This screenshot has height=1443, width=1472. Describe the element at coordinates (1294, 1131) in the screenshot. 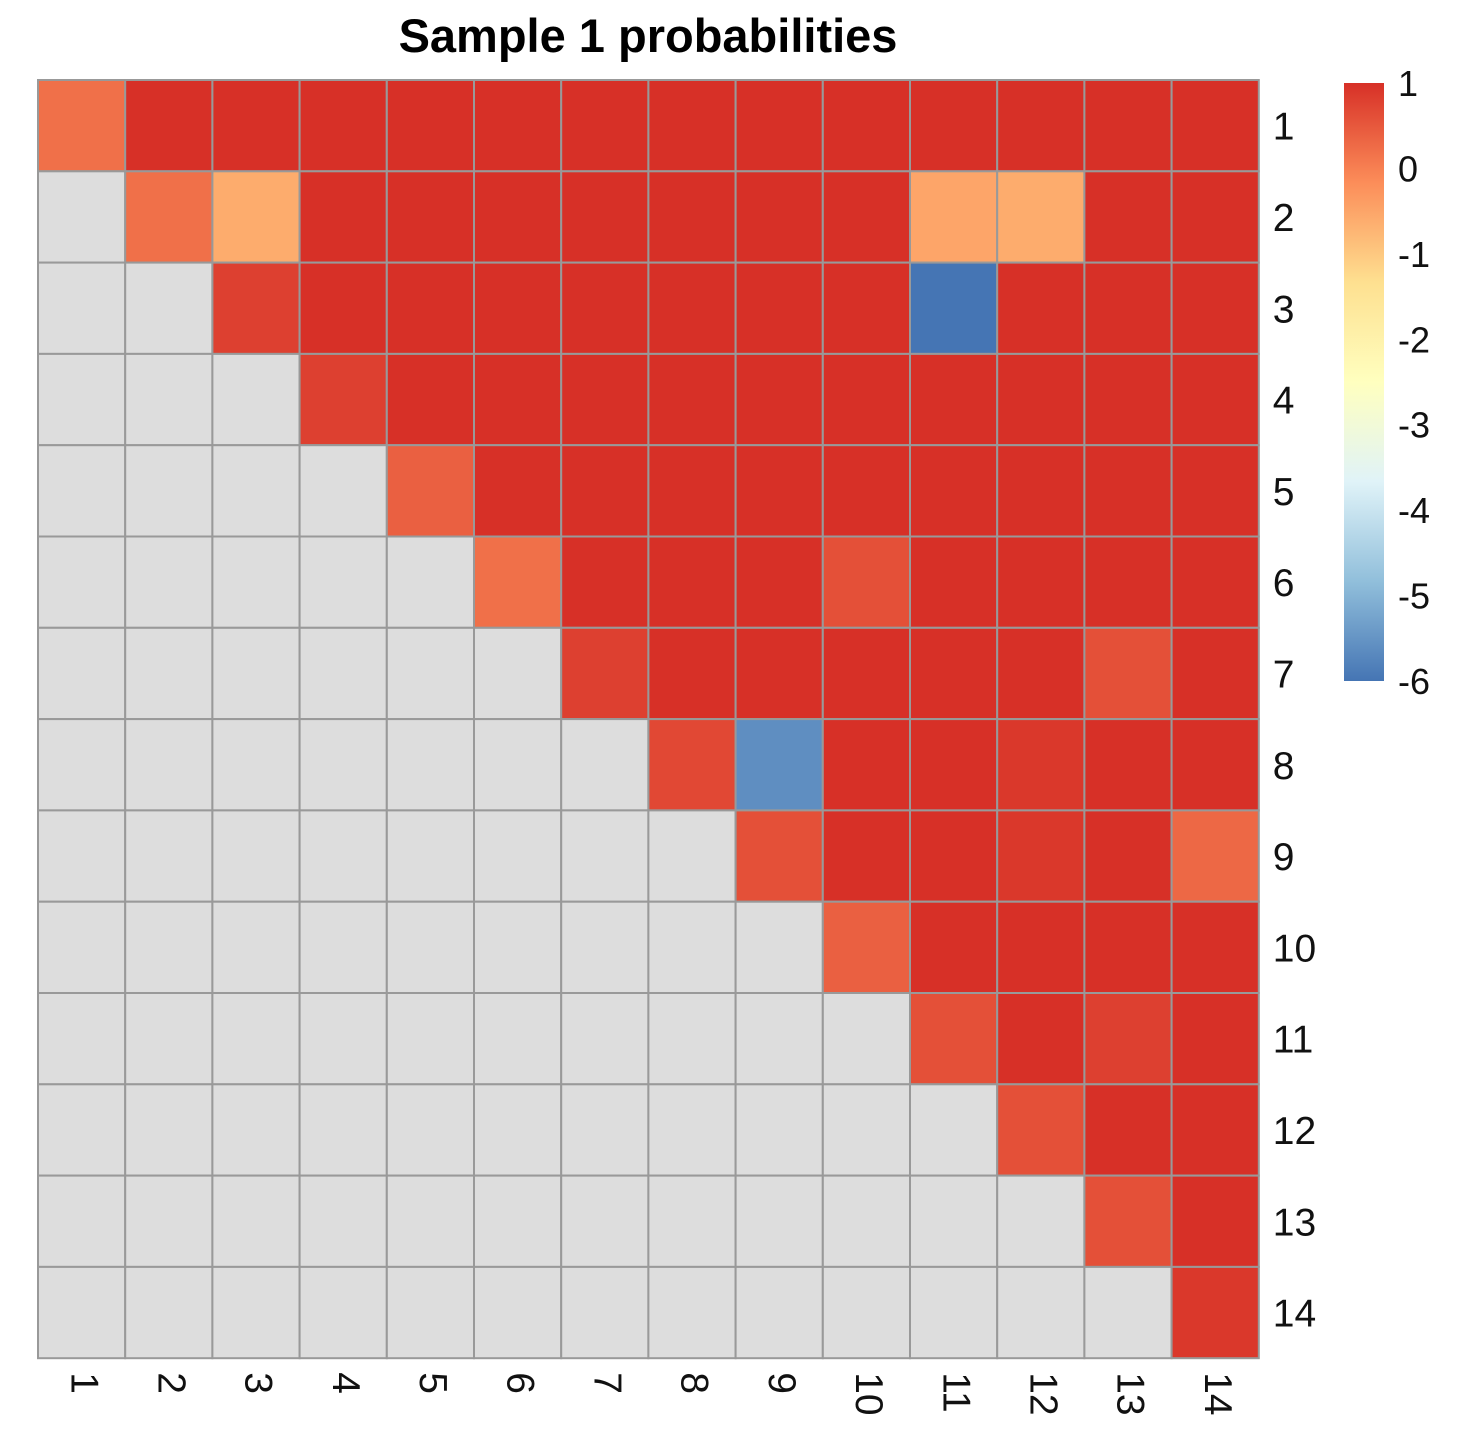

I see `row-label-12: 12` at that location.